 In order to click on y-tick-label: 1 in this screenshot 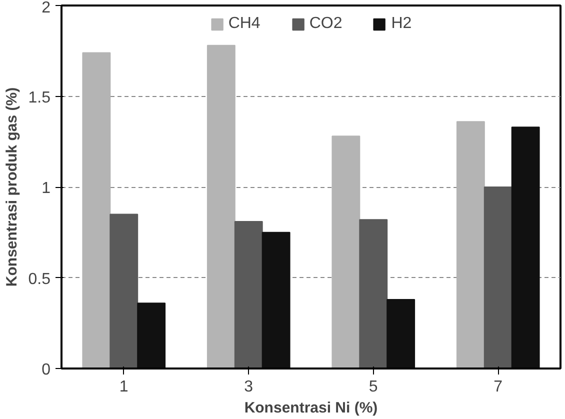, I will do `click(46, 188)`.